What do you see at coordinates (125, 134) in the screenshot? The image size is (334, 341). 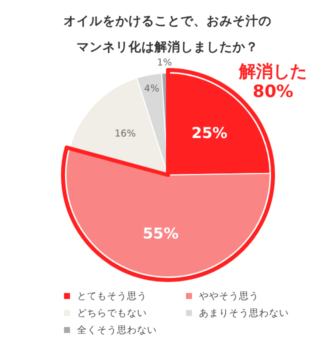 I see `data-label: 16%` at bounding box center [125, 134].